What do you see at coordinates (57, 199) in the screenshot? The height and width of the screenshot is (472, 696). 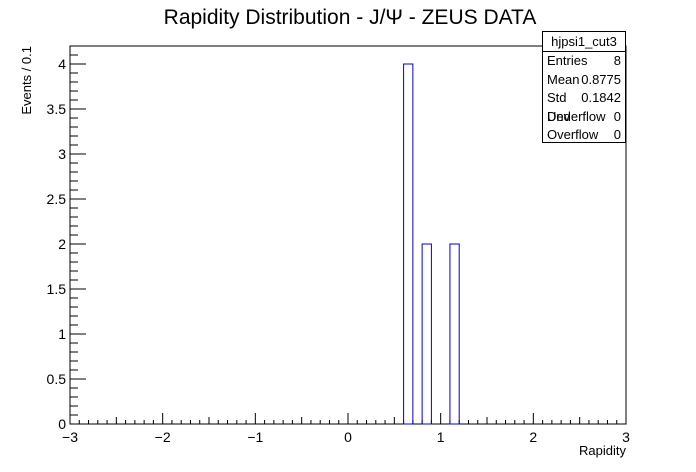 I see `y-tick-label: 2.5` at bounding box center [57, 199].